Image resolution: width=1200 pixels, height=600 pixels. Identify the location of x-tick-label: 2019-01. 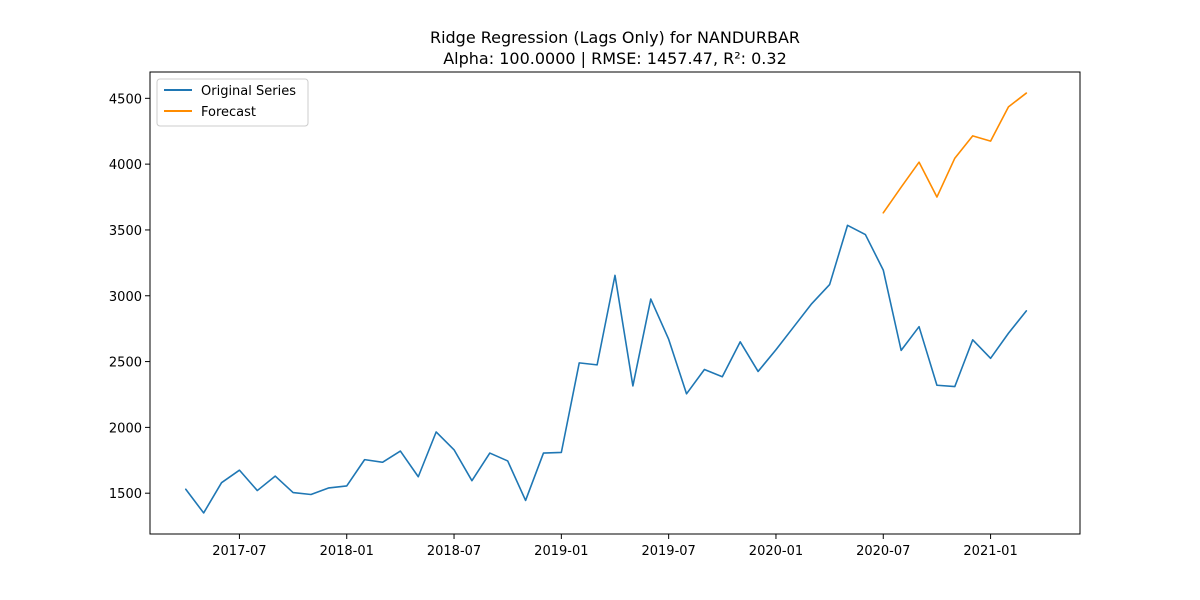
(561, 551).